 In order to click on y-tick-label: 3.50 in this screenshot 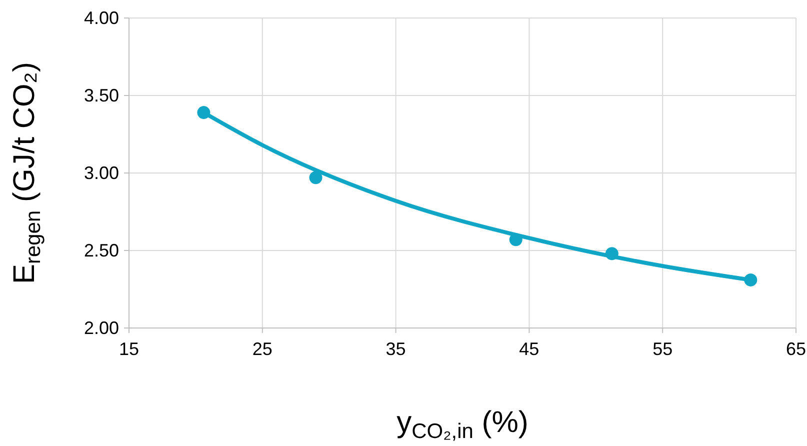, I will do `click(101, 96)`.